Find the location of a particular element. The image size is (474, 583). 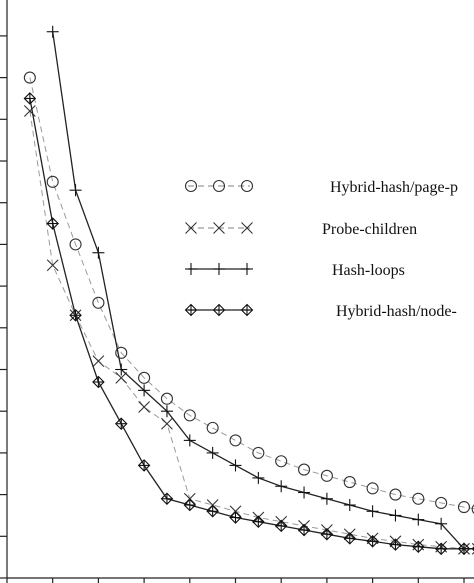

legend-label: Hybrid-hash/page-p is located at coordinates (394, 187).